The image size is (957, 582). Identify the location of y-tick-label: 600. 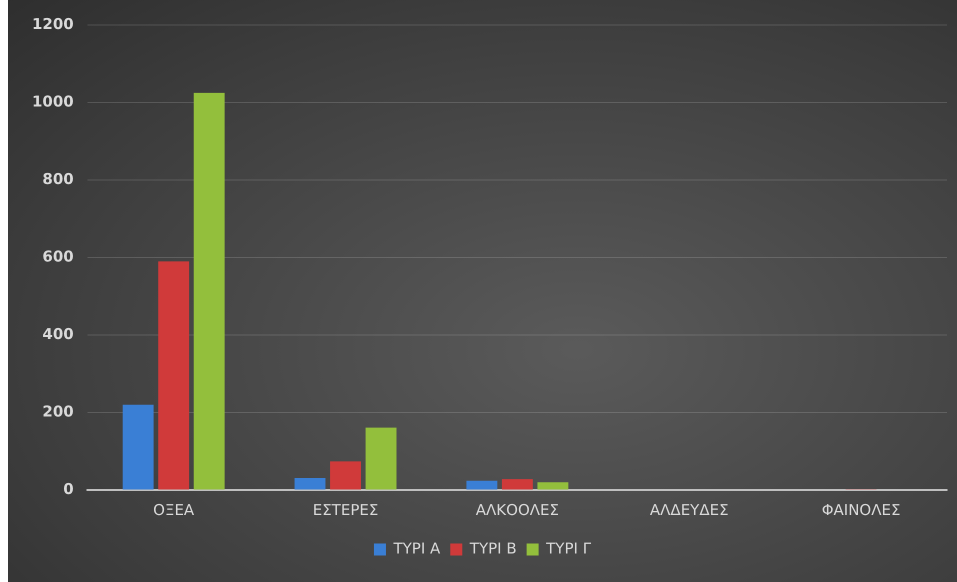
(58, 256).